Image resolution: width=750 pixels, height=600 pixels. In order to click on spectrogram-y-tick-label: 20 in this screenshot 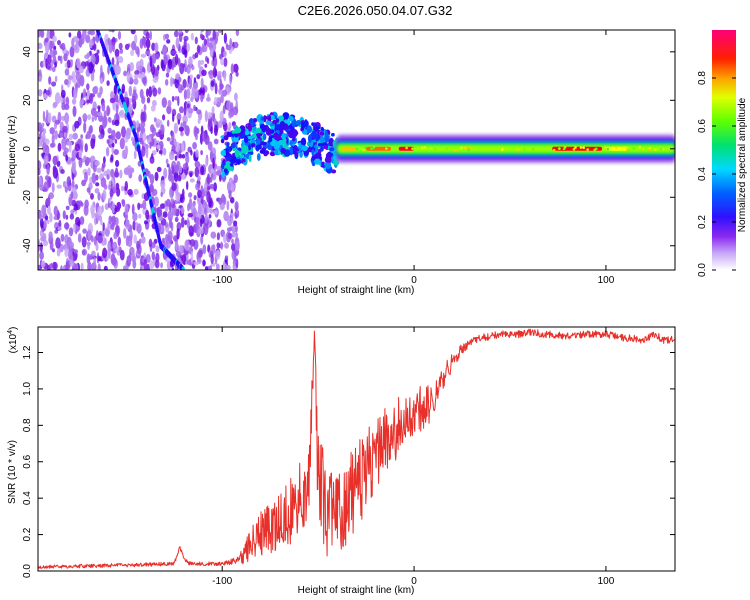, I will do `click(27, 100)`.